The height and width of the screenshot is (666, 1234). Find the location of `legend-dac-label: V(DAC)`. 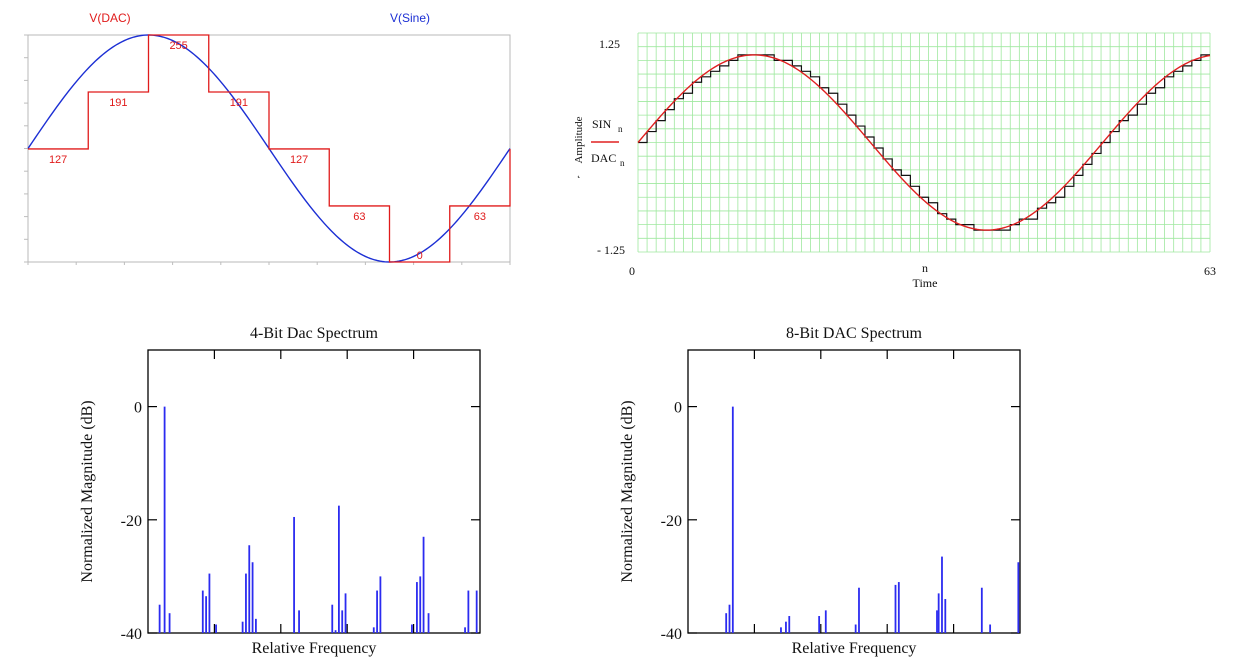

legend-dac-label: V(DAC) is located at coordinates (109, 18).